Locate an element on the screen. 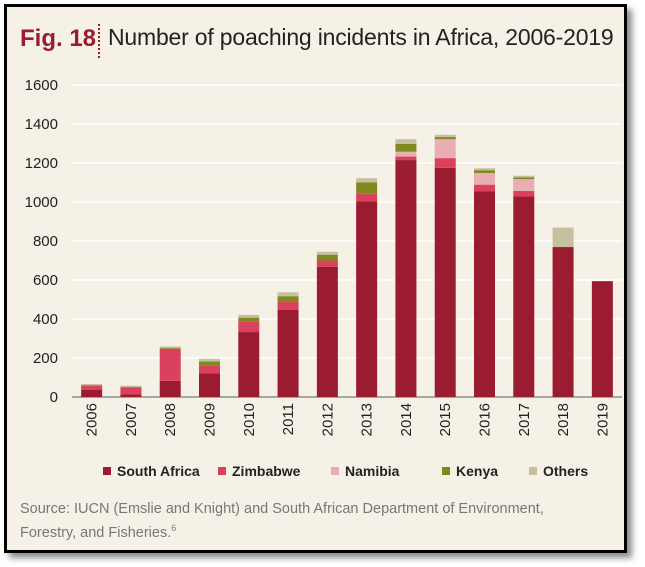 Image resolution: width=645 pixels, height=567 pixels. y-tick-label: 0 is located at coordinates (54, 397).